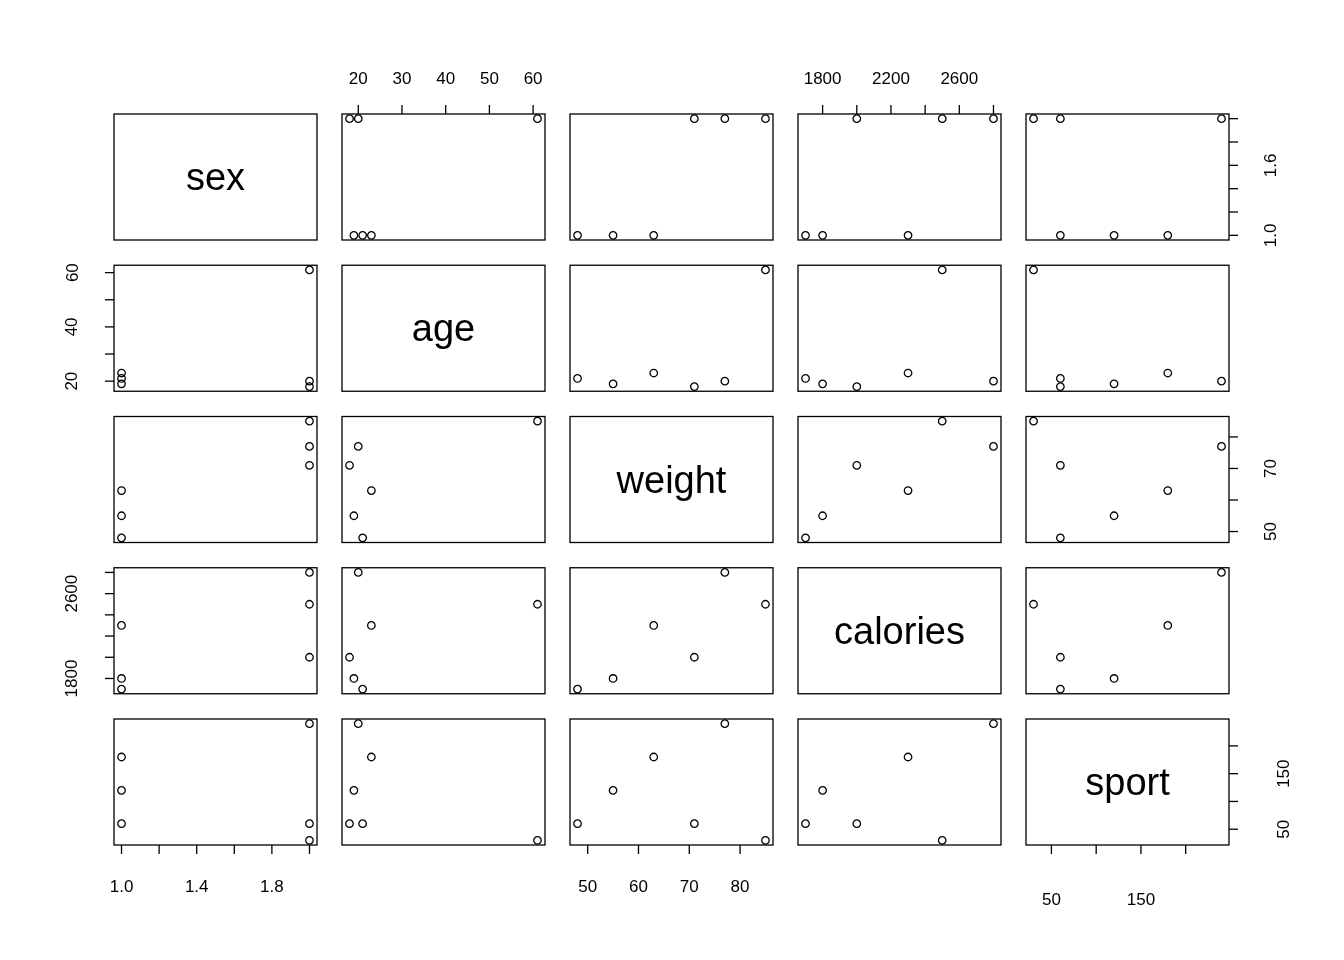  Describe the element at coordinates (740, 886) in the screenshot. I see `x-tick-label: 80` at that location.